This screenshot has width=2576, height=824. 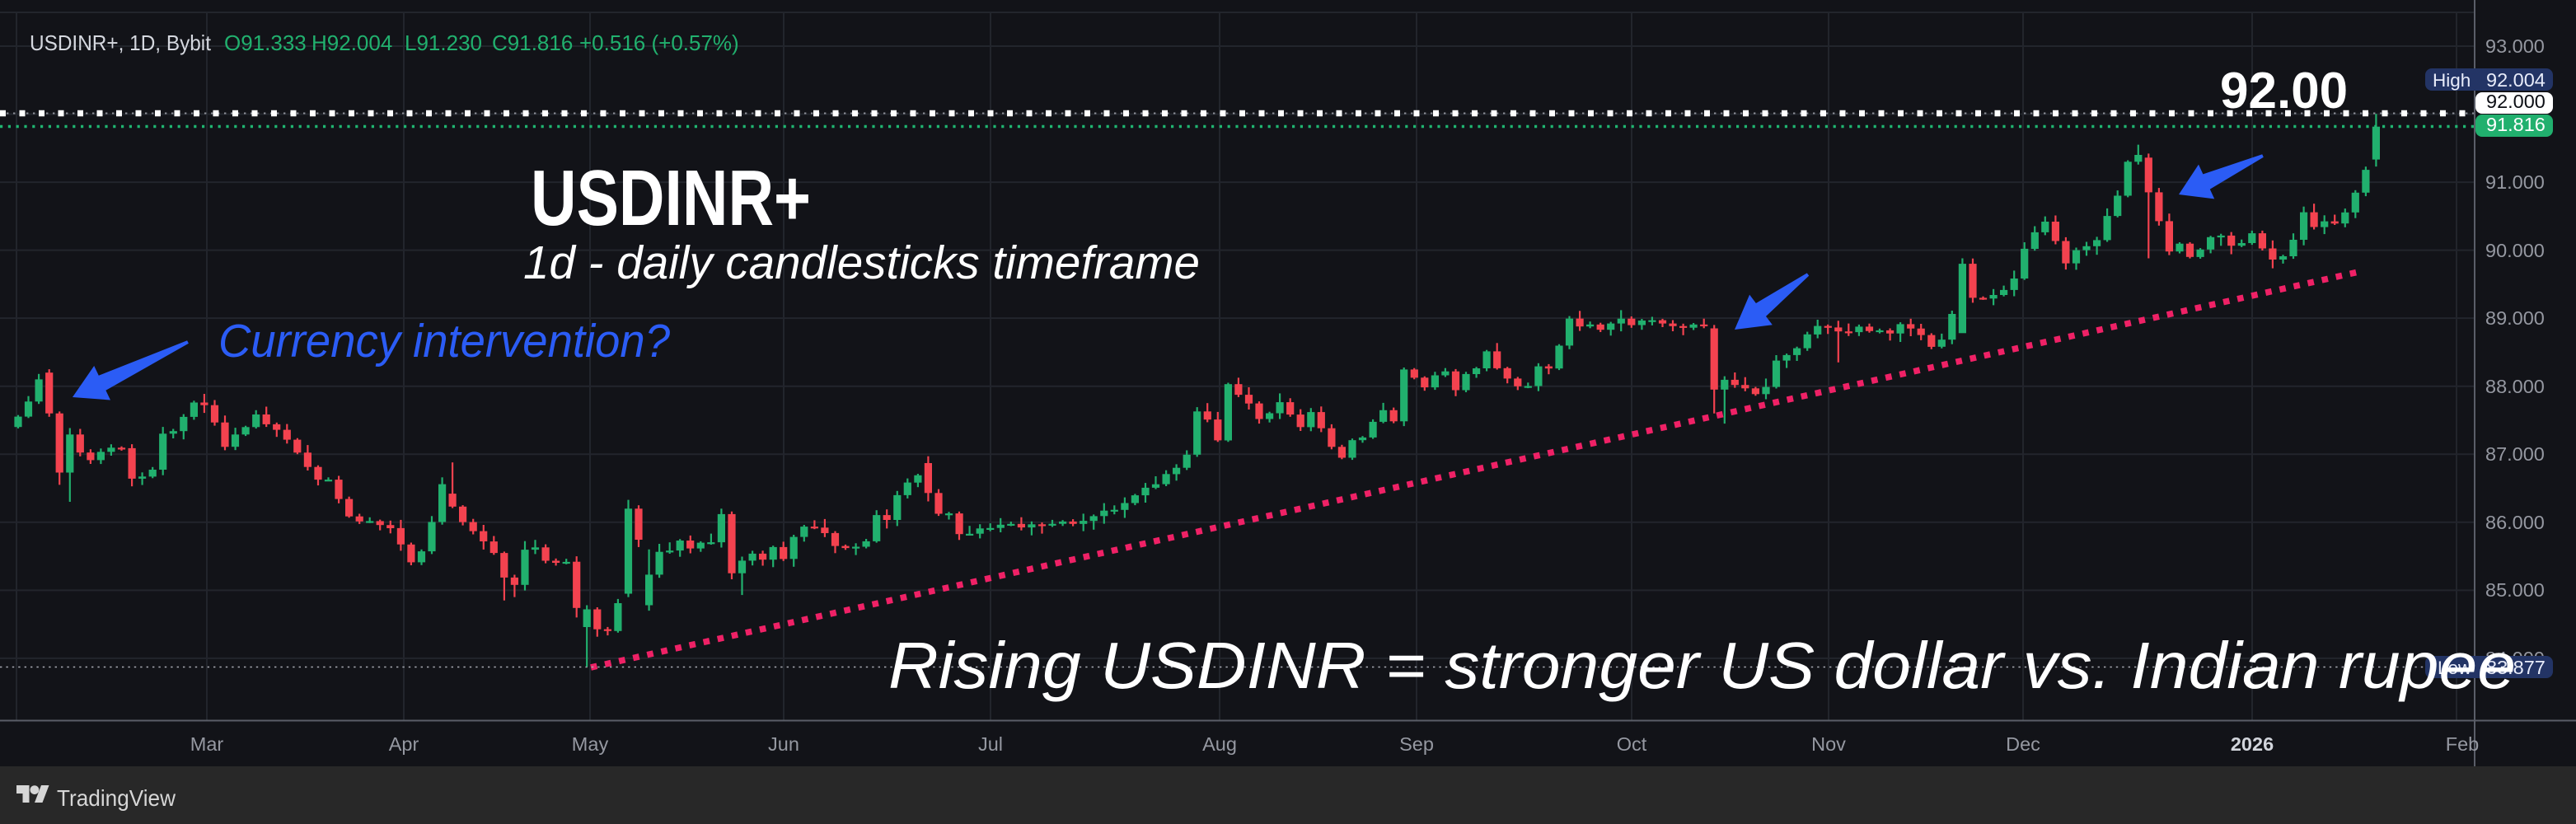 I want to click on svg-text: 88.000, so click(x=2515, y=386).